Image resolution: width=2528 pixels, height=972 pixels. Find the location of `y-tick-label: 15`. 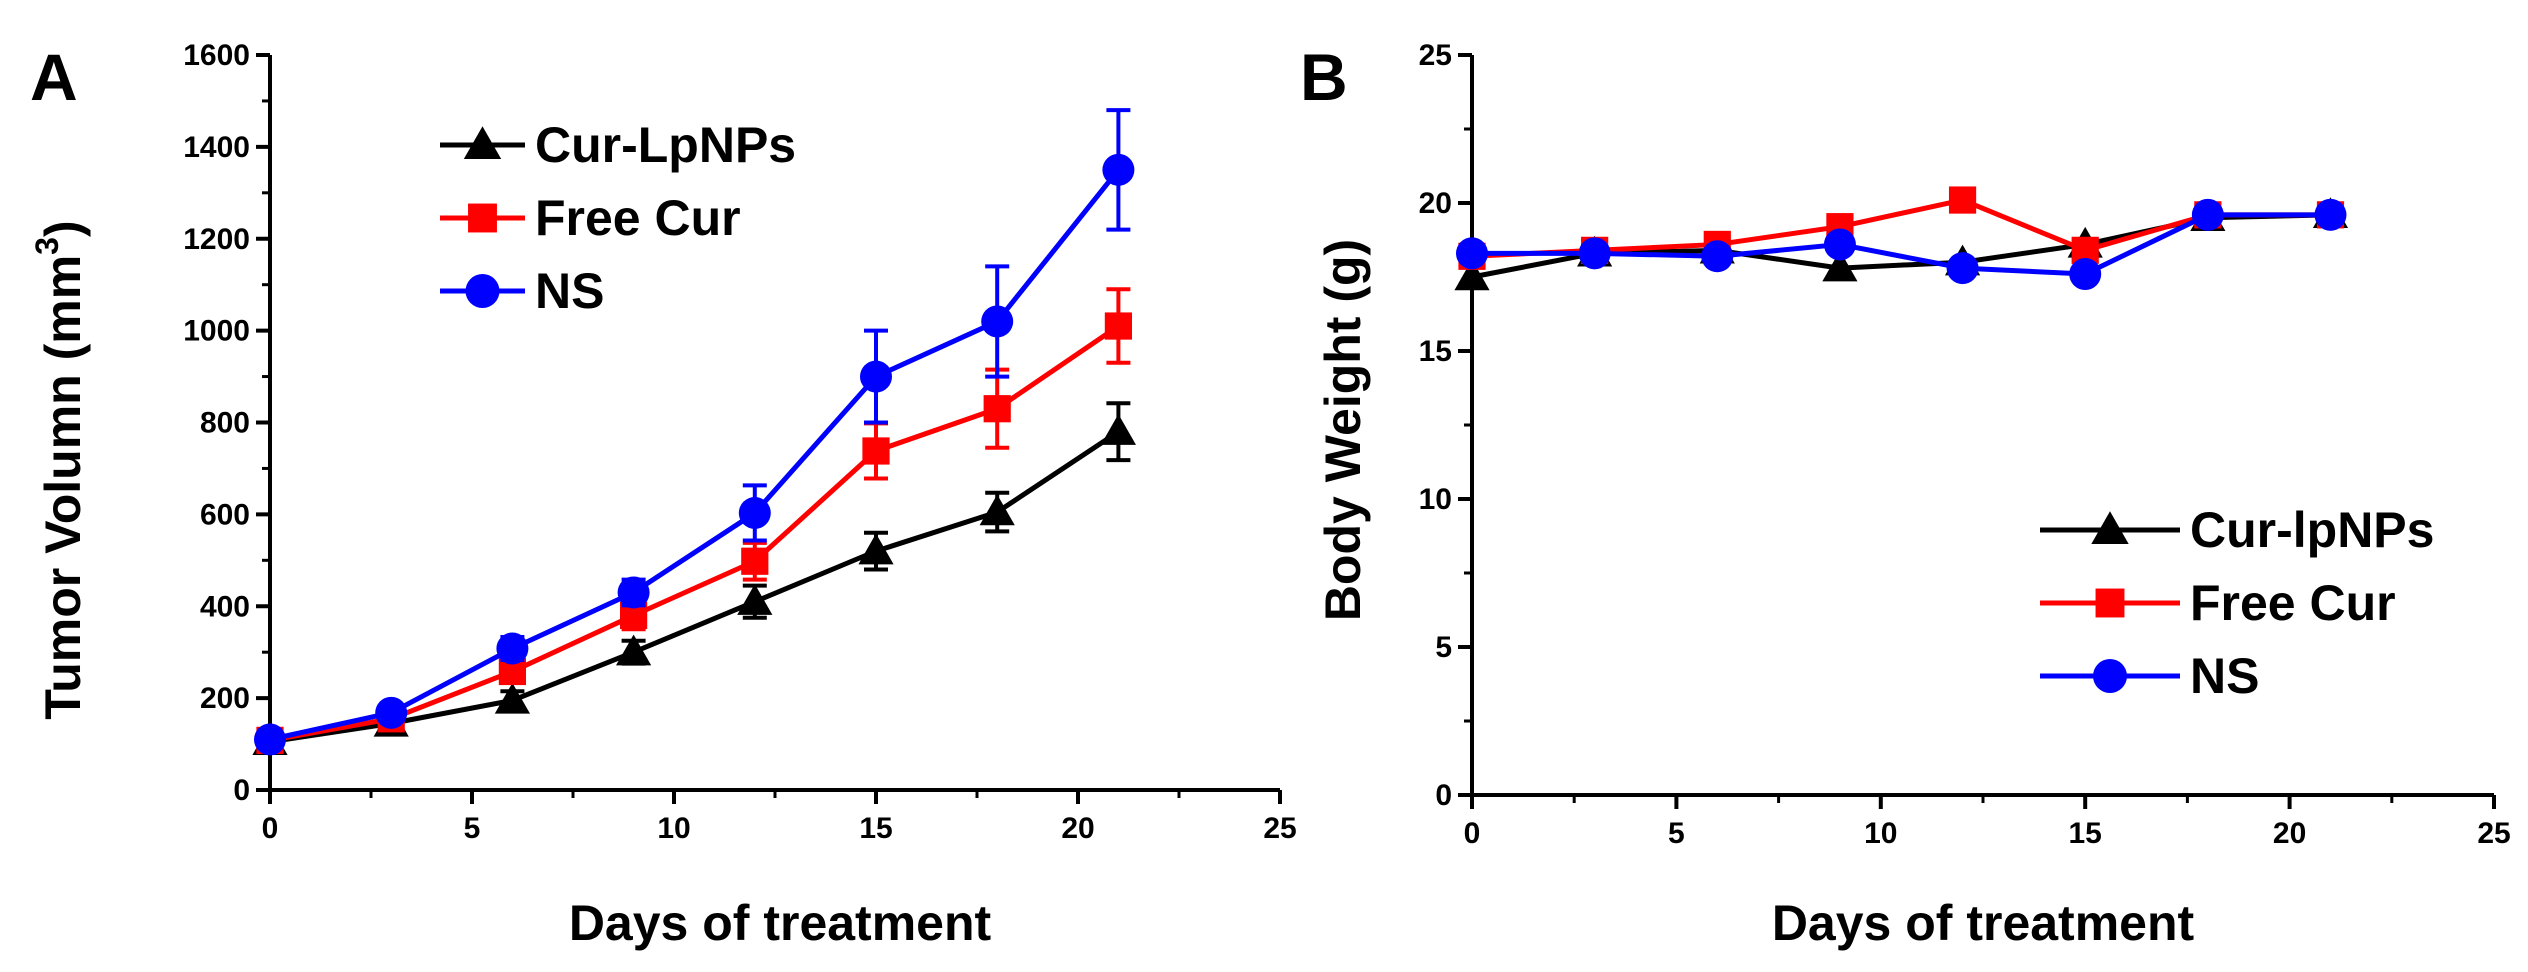

y-tick-label: 15 is located at coordinates (1435, 351).